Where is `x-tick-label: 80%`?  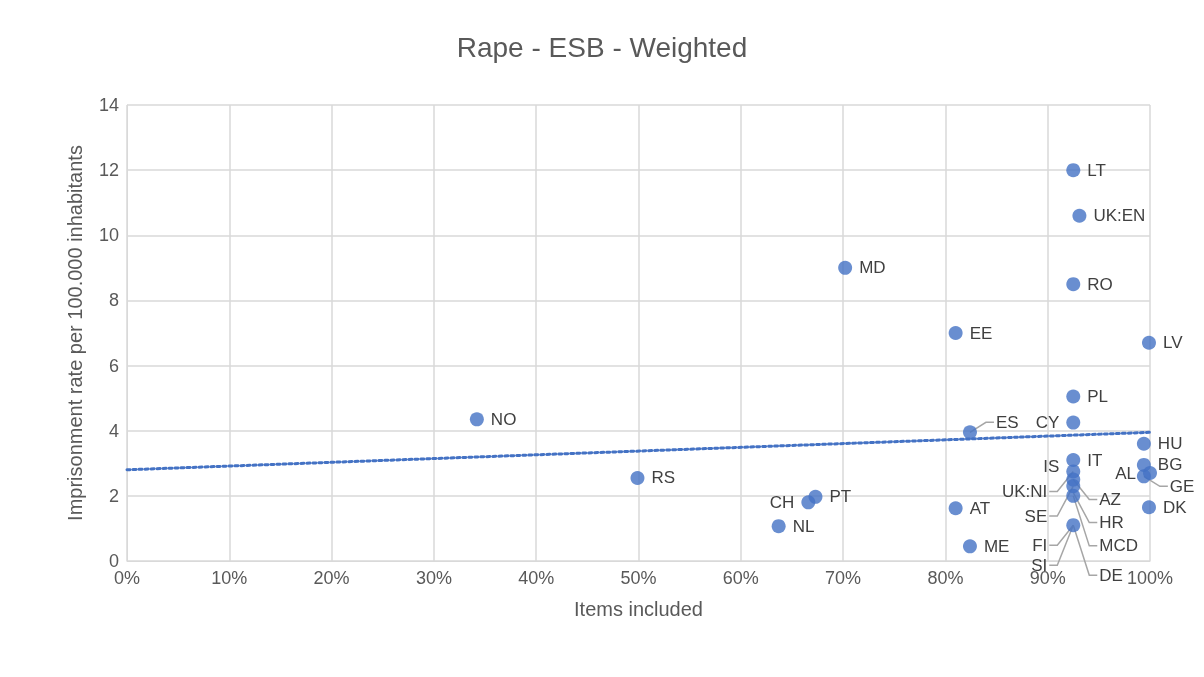
x-tick-label: 80% is located at coordinates (945, 578).